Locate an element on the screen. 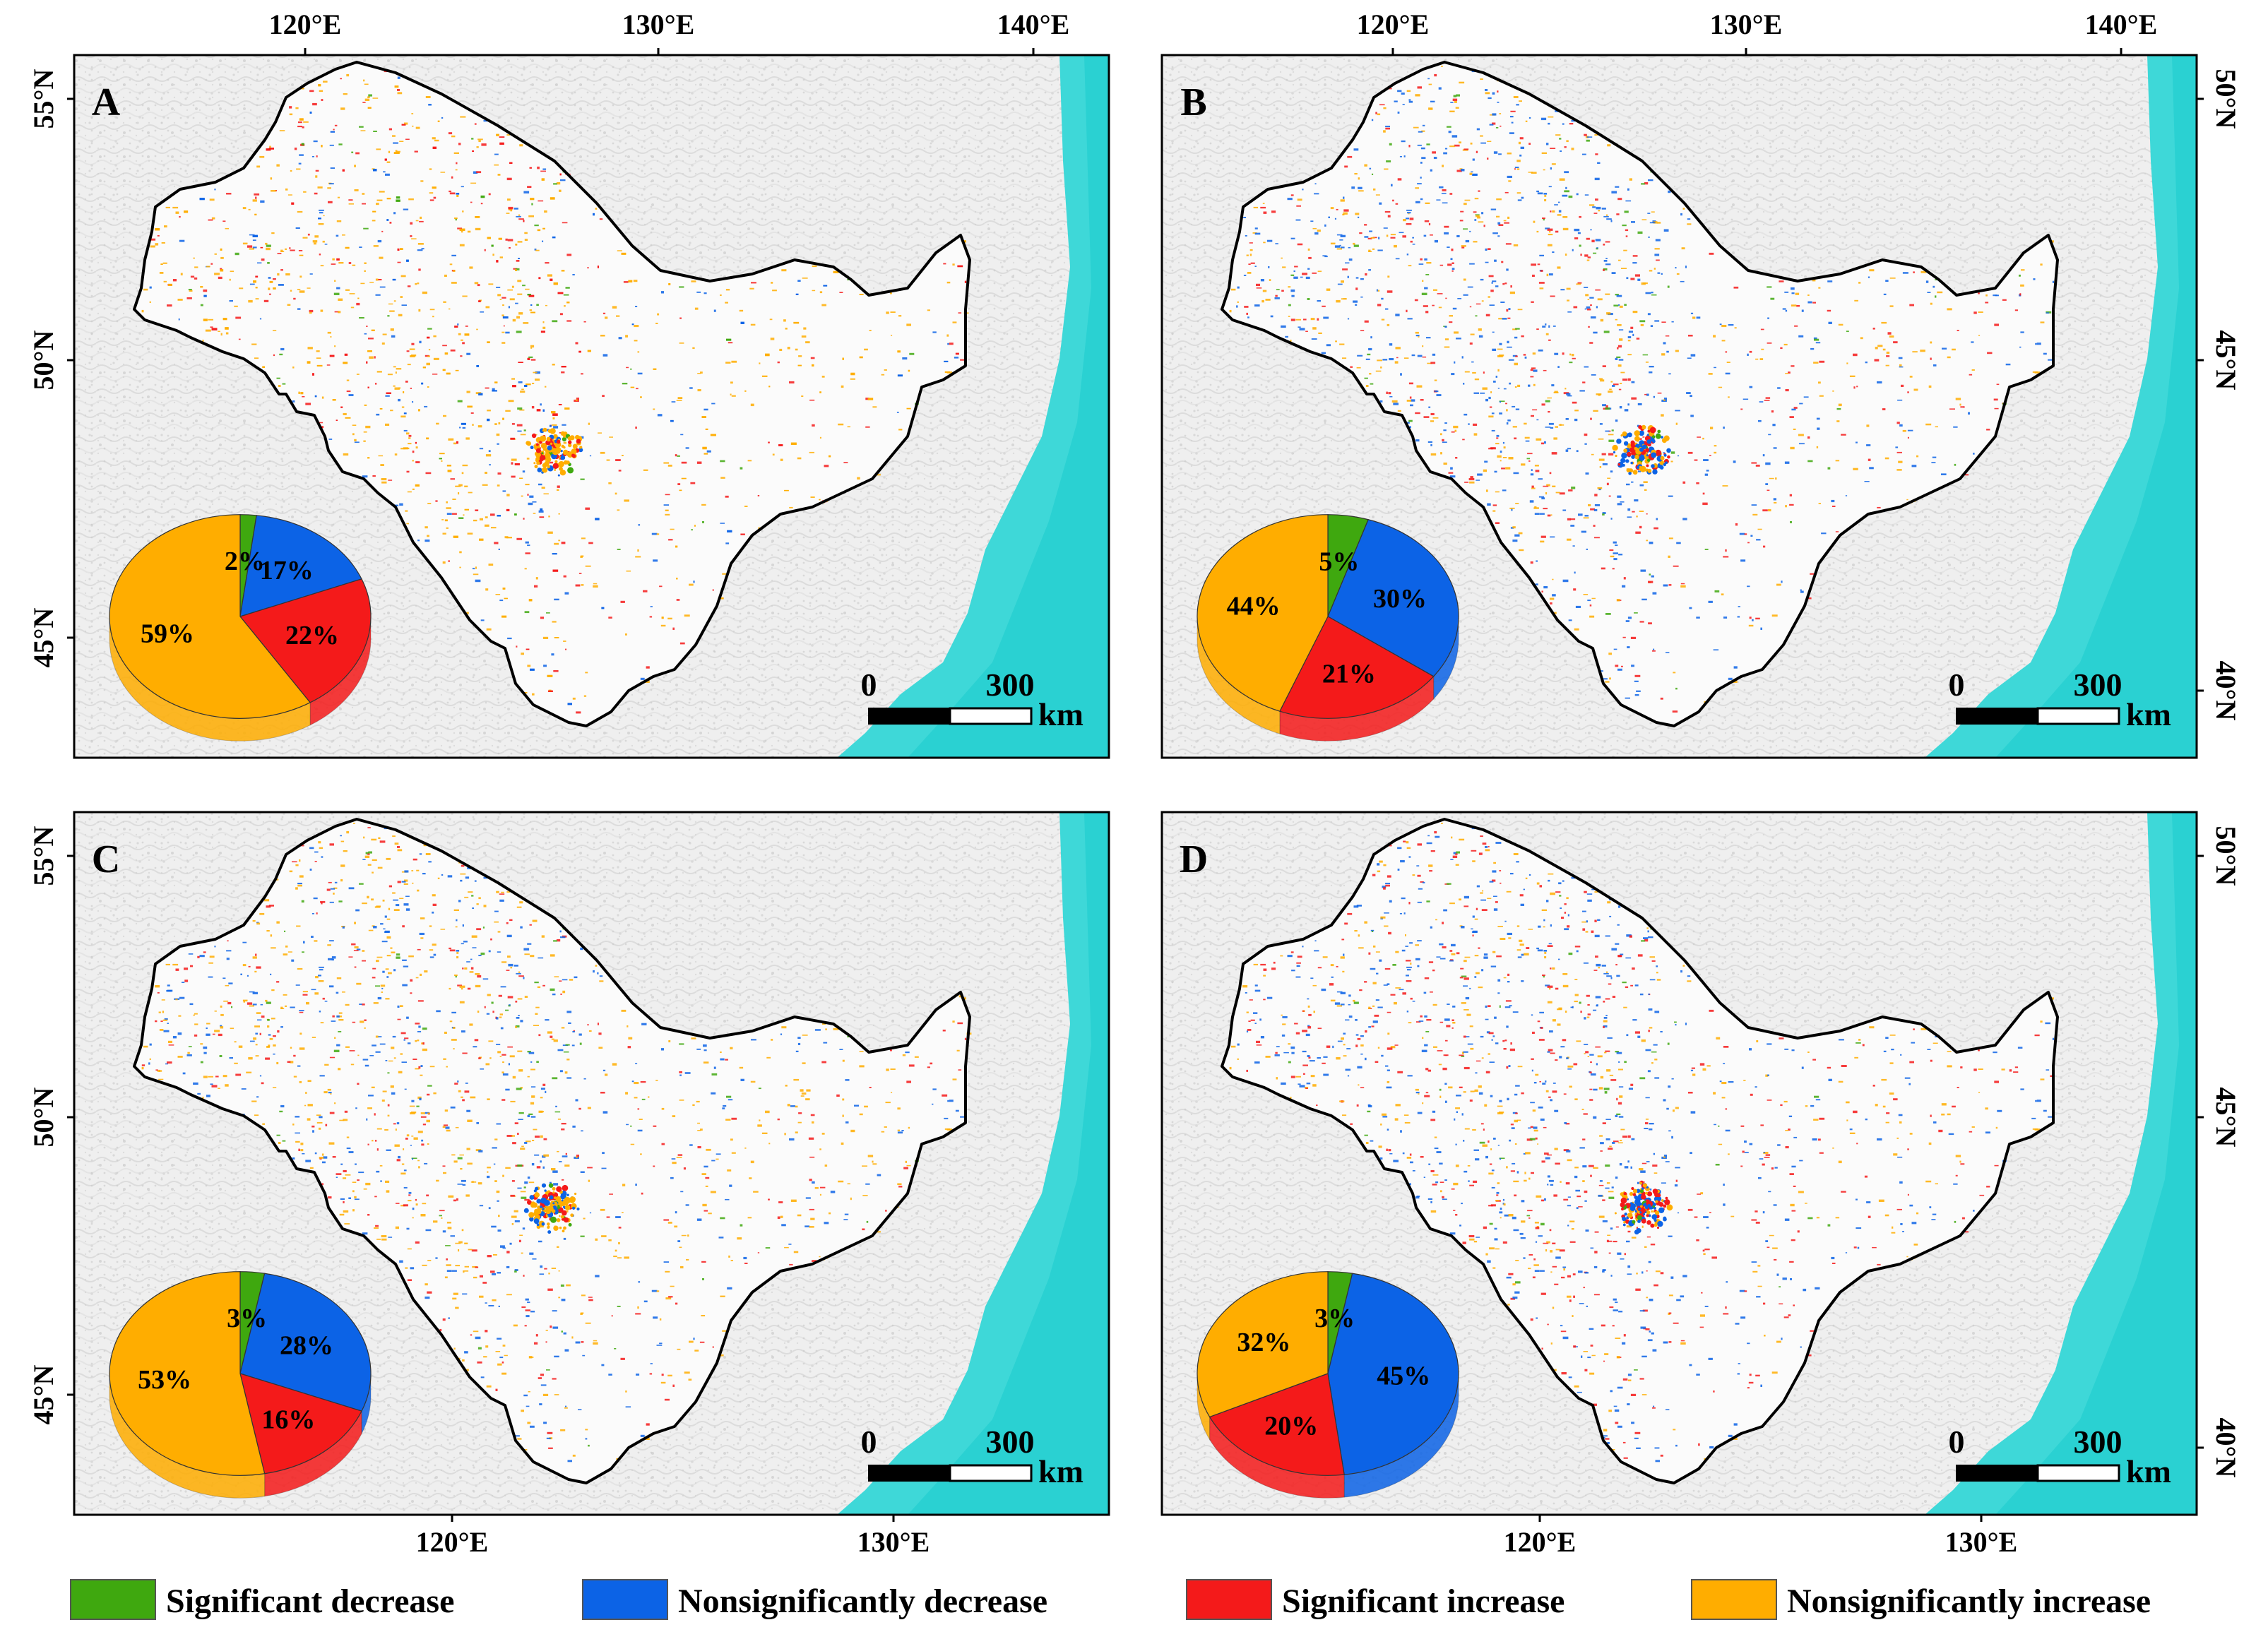  pie-label-nonsignificant_decrease: 28% is located at coordinates (306, 1346).